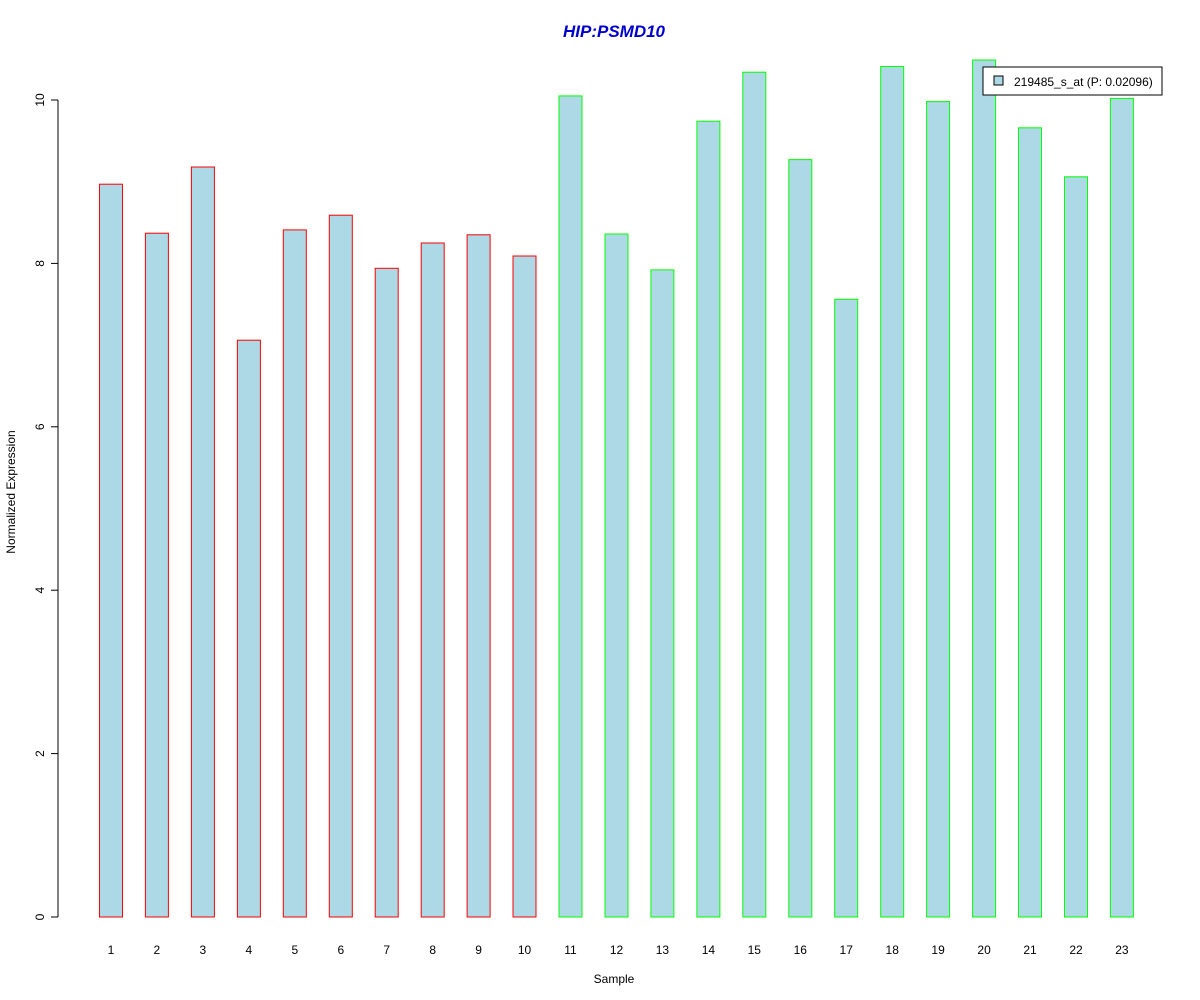  I want to click on x-tick-label: 2, so click(157, 950).